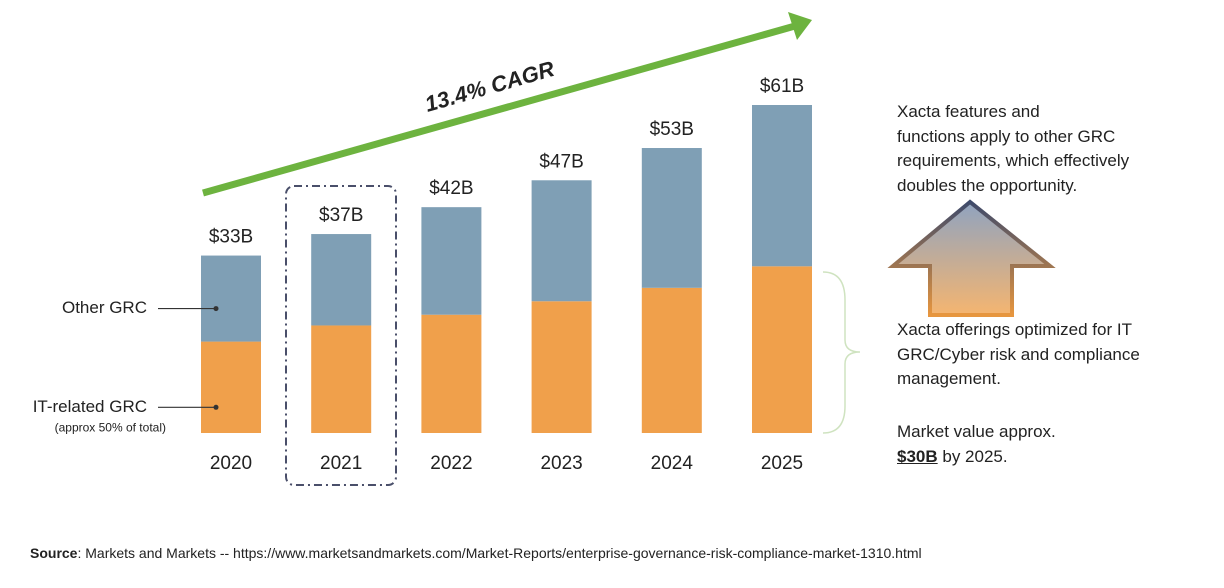 The height and width of the screenshot is (588, 1224). I want to click on legend-label: Other GRC, so click(104, 307).